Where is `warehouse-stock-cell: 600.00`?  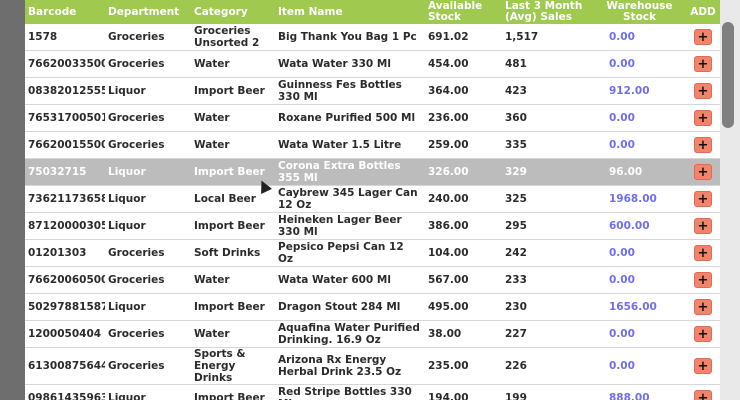
warehouse-stock-cell: 600.00 is located at coordinates (639, 226).